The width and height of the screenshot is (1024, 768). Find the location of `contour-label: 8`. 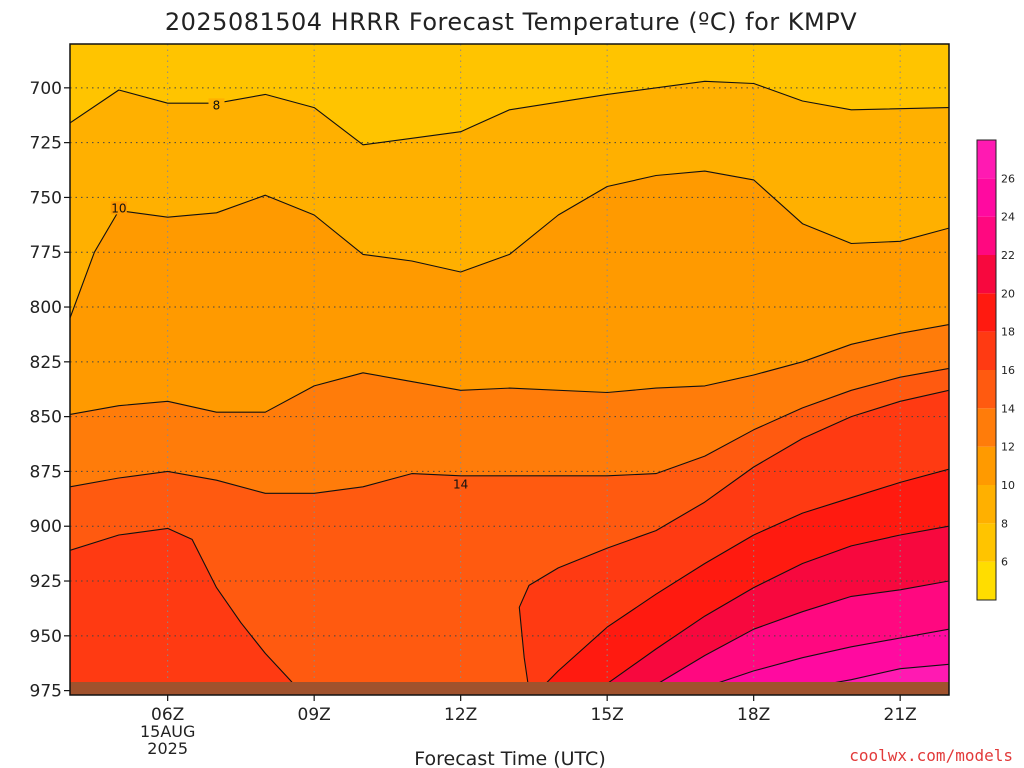

contour-label: 8 is located at coordinates (217, 105).